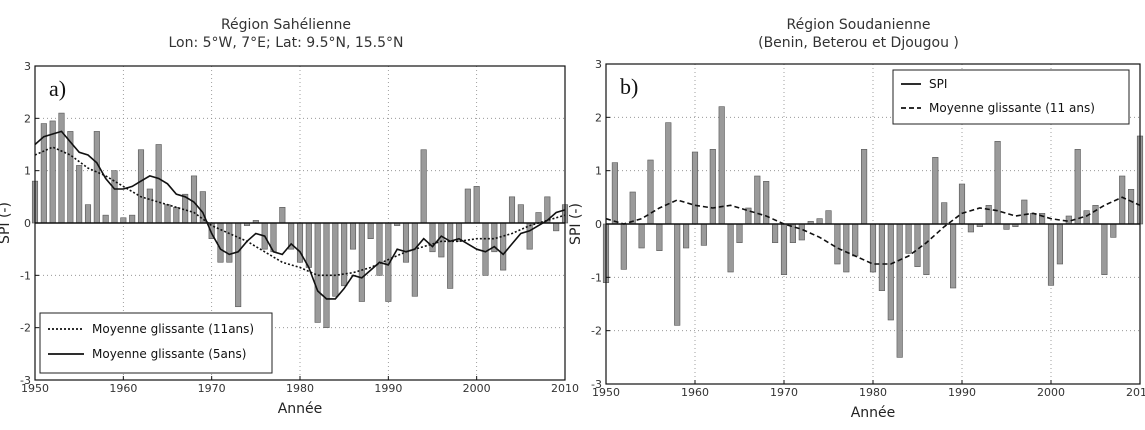 This screenshot has width=1145, height=430. I want to click on legend-label: SPI, so click(938, 84).